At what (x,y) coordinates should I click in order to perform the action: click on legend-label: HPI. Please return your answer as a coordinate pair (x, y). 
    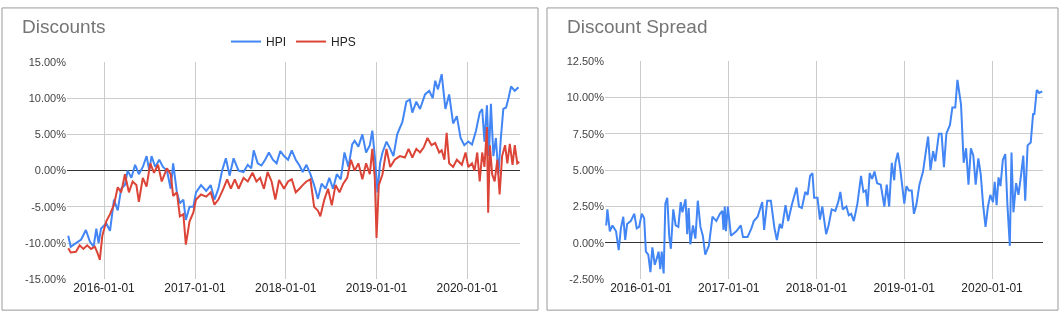
    Looking at the image, I should click on (276, 42).